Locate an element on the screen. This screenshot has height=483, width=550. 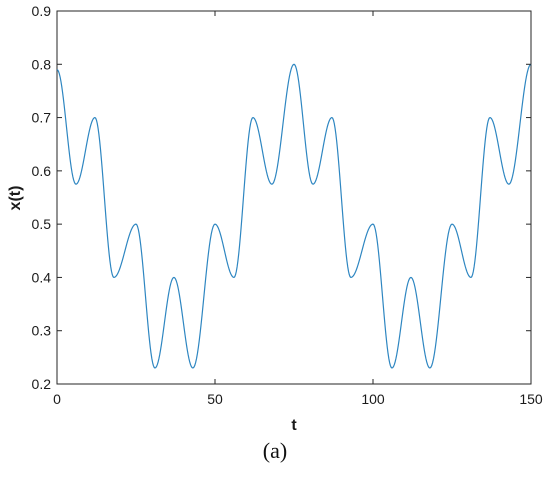
y-tick-label: 0.6 is located at coordinates (42, 171).